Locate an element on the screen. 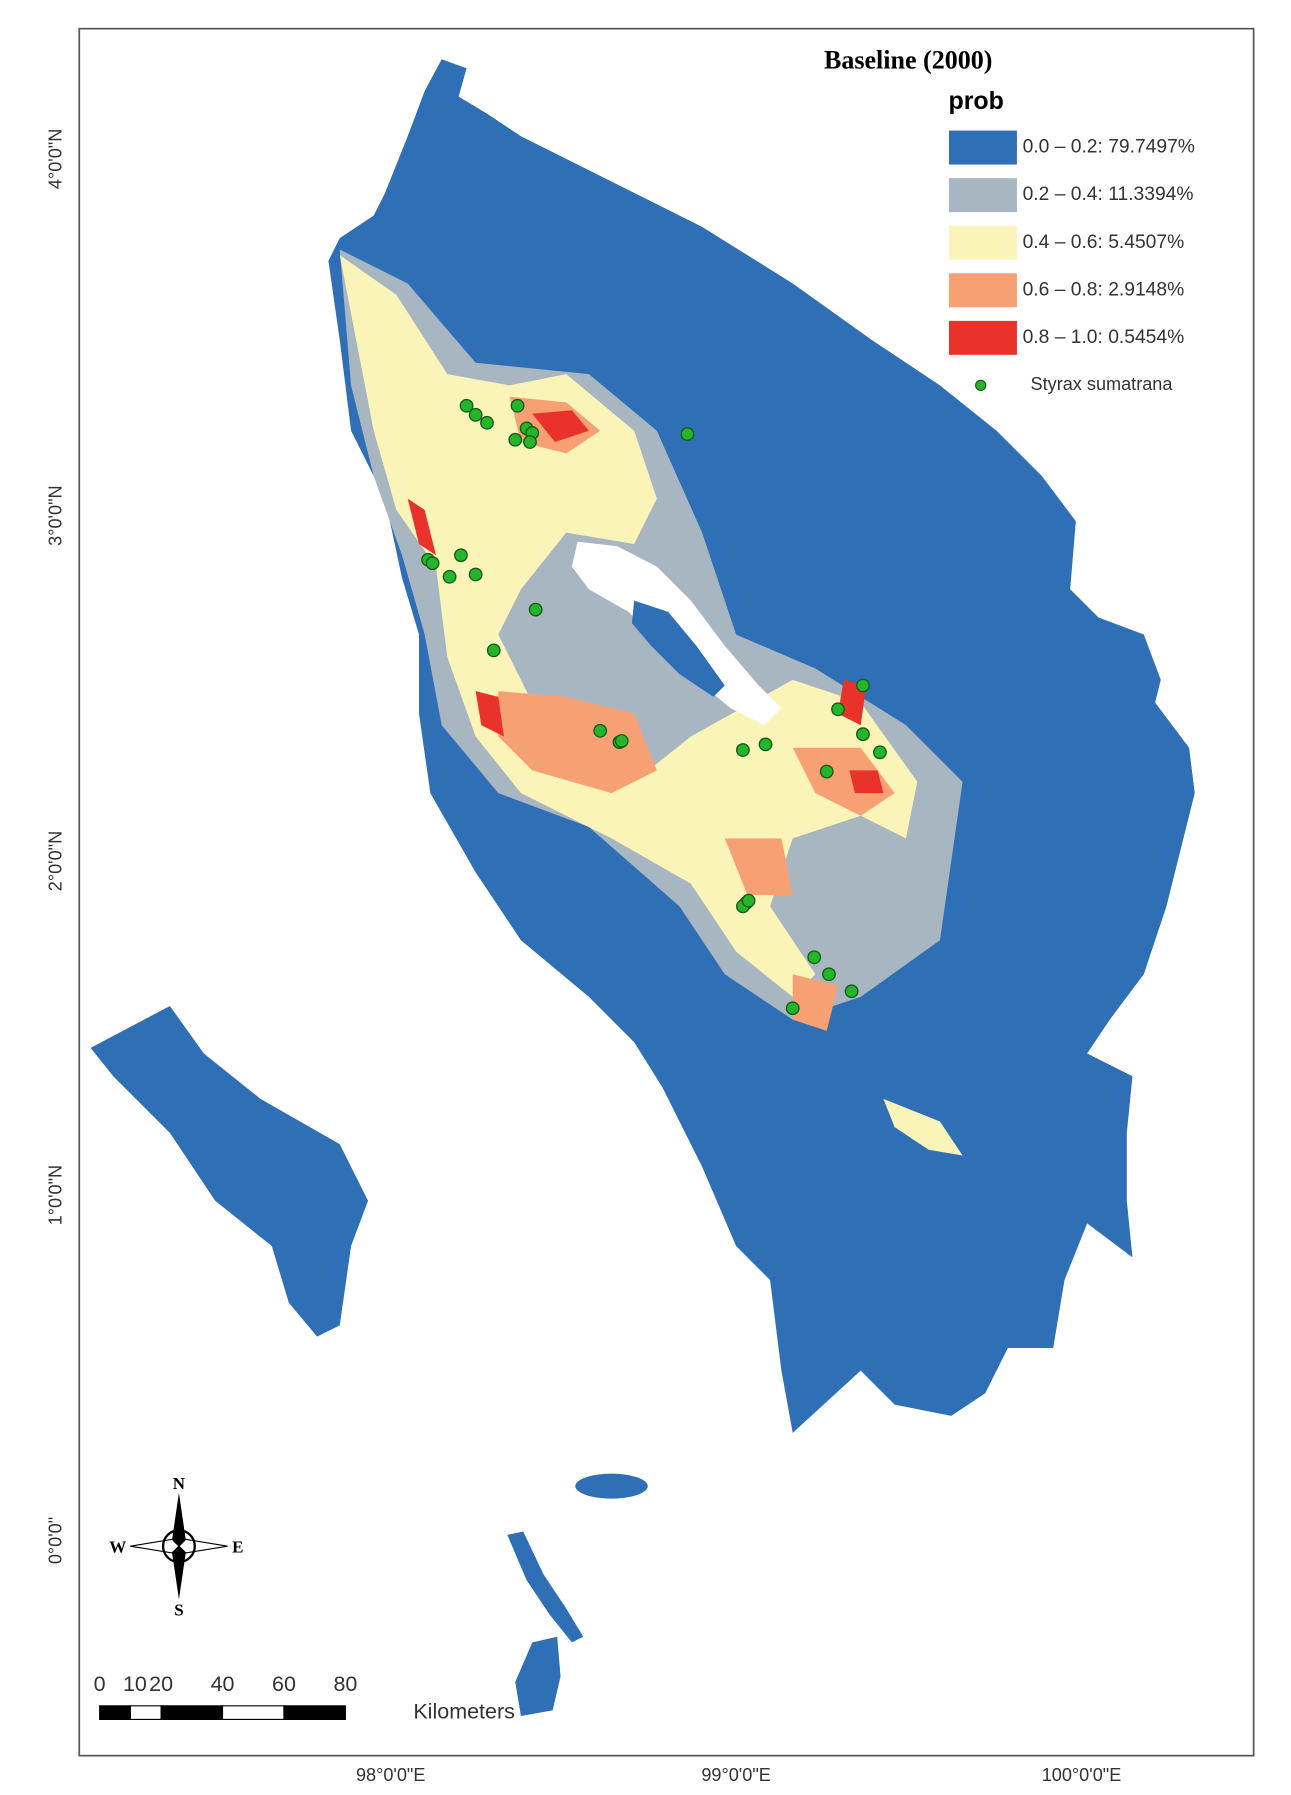  compass-w: W is located at coordinates (117, 1546).